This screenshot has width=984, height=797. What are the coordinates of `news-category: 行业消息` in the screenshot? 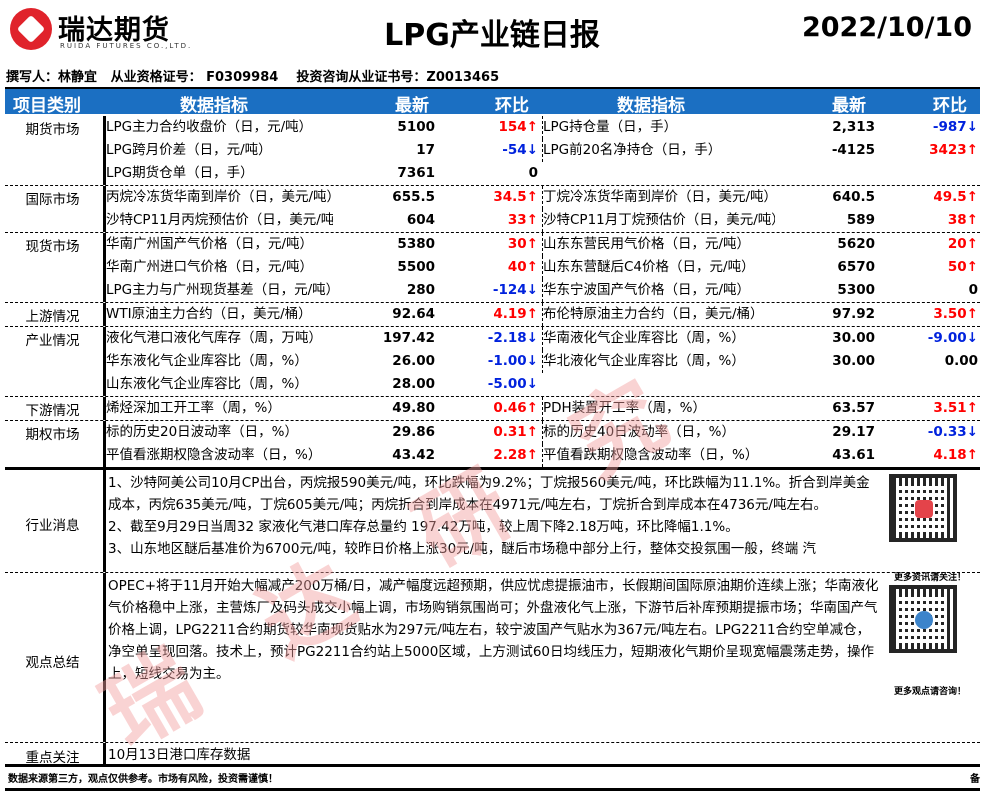 It's located at (52, 526).